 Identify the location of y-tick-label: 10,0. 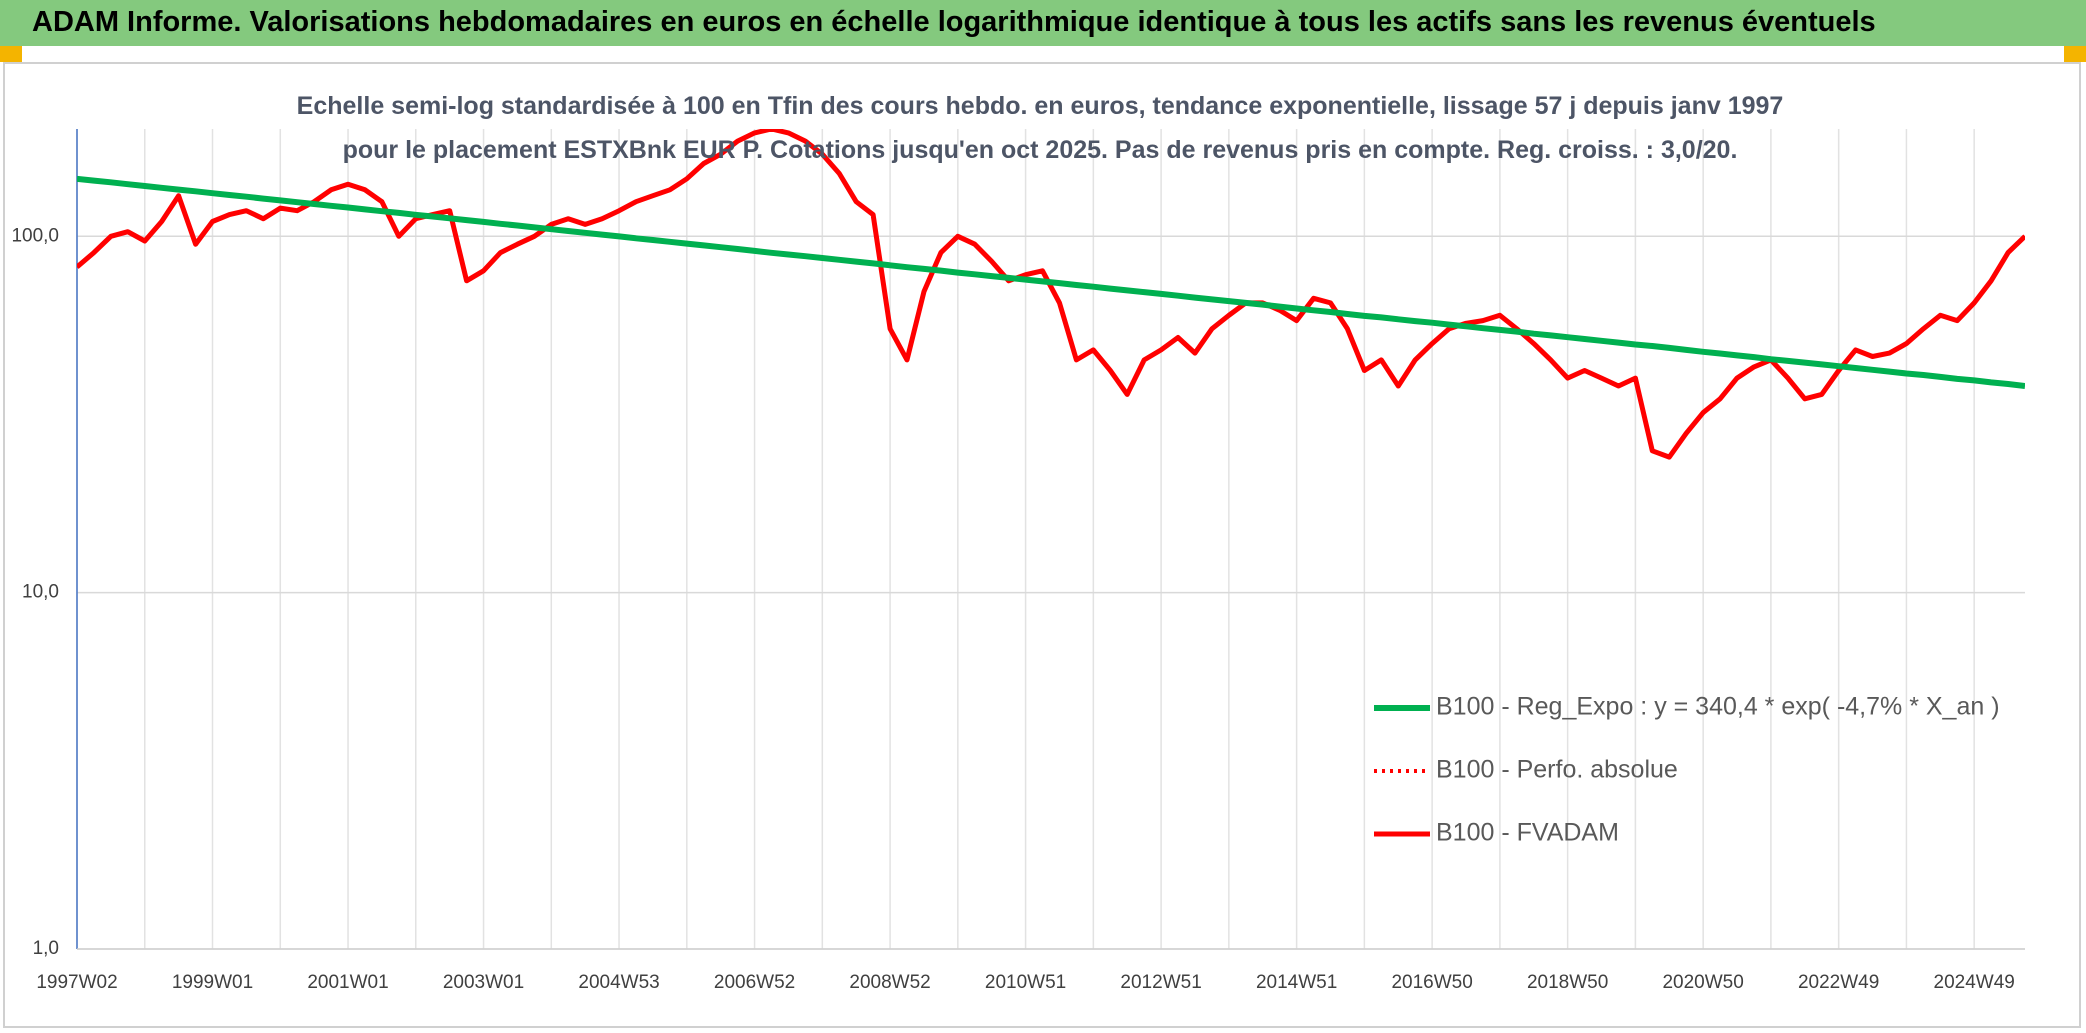
(40, 592).